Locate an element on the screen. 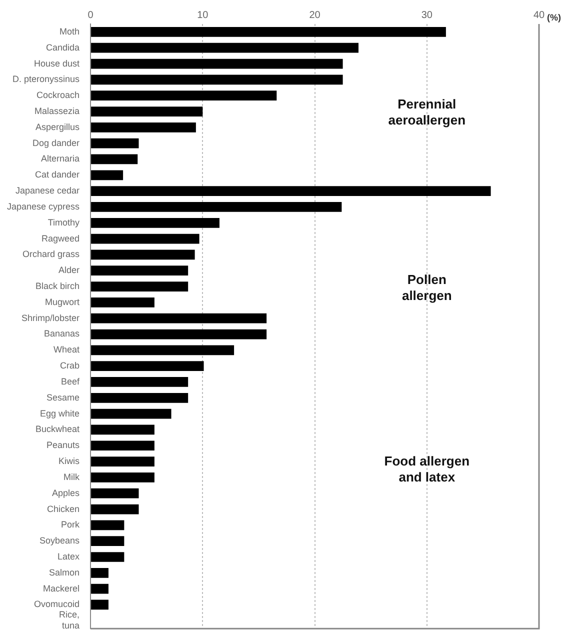 This screenshot has height=637, width=573. y-tick-label: Black birch is located at coordinates (58, 286).